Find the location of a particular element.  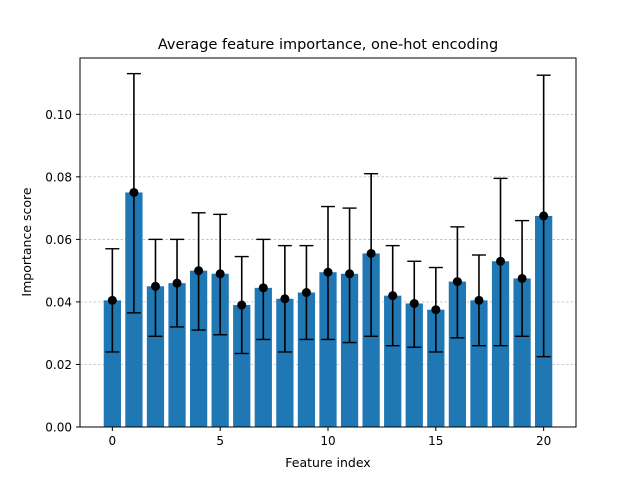

y-tick-label: 0.08 is located at coordinates (58, 177).